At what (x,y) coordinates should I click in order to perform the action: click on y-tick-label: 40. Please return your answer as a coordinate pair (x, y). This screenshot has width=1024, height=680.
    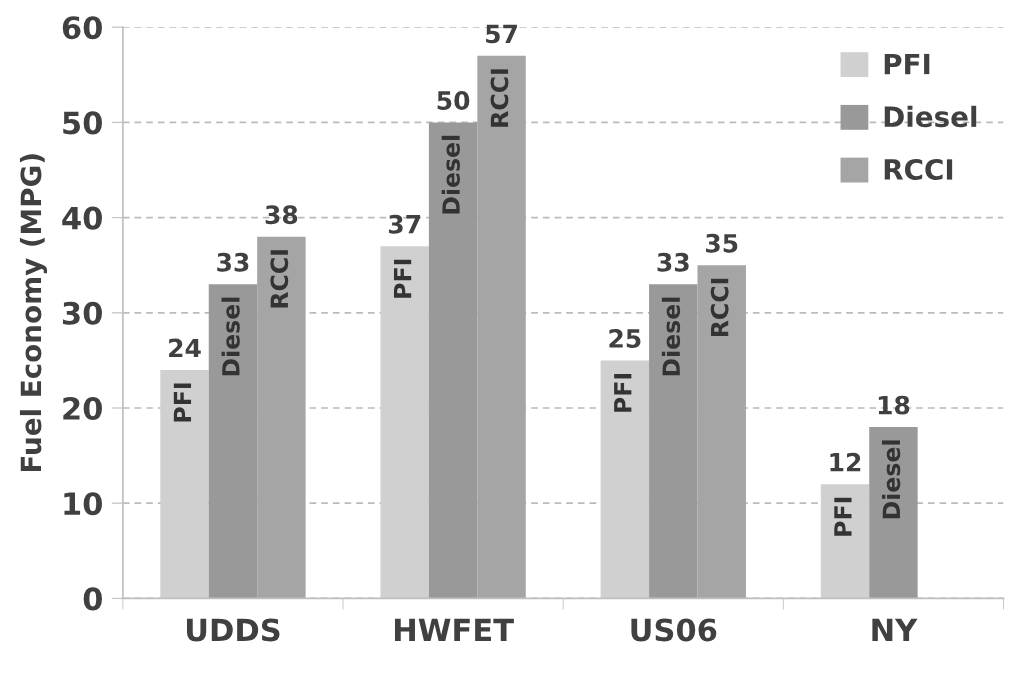
    Looking at the image, I should click on (82, 218).